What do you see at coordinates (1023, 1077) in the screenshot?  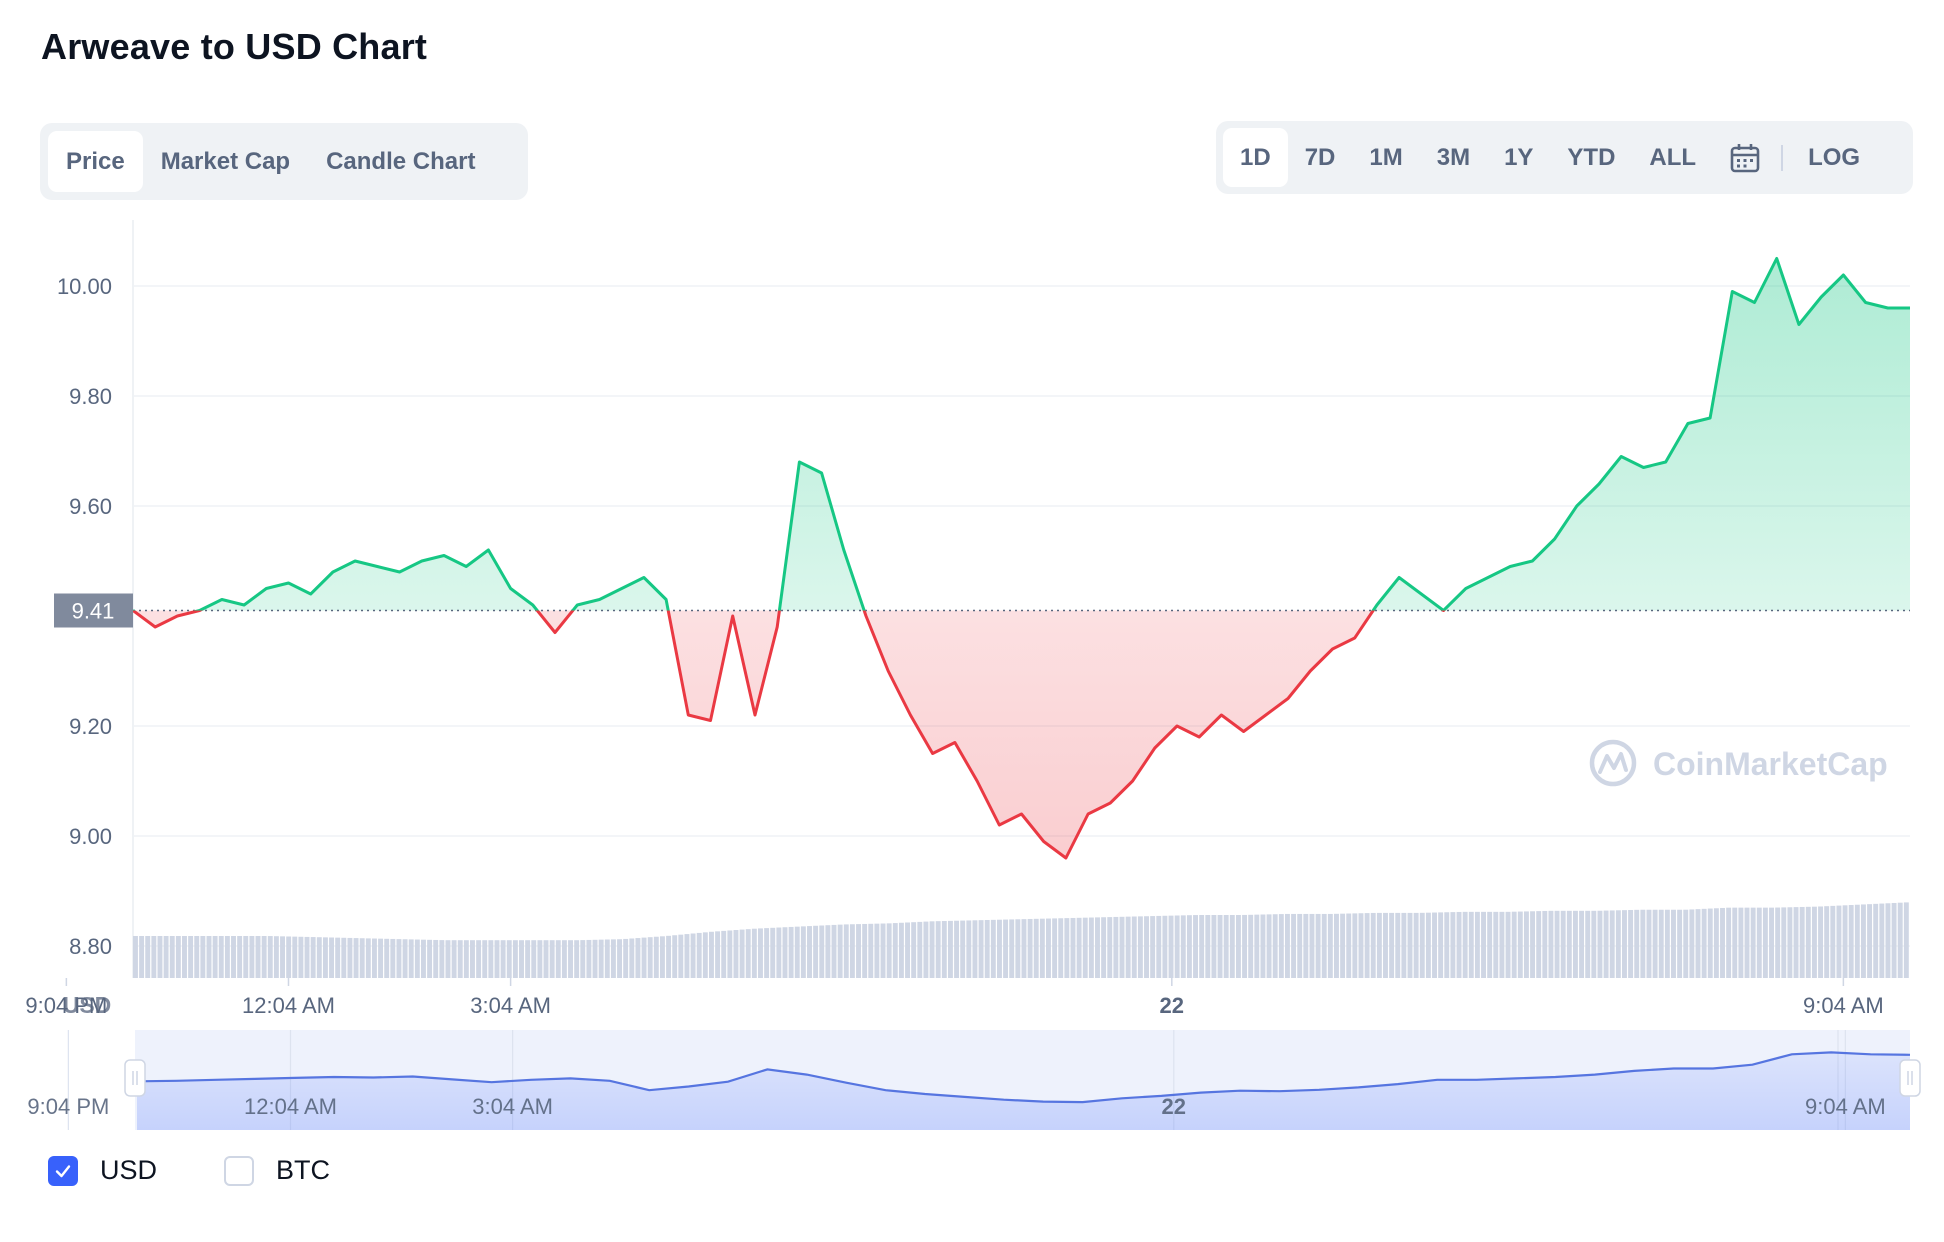 I see `navigator-line` at bounding box center [1023, 1077].